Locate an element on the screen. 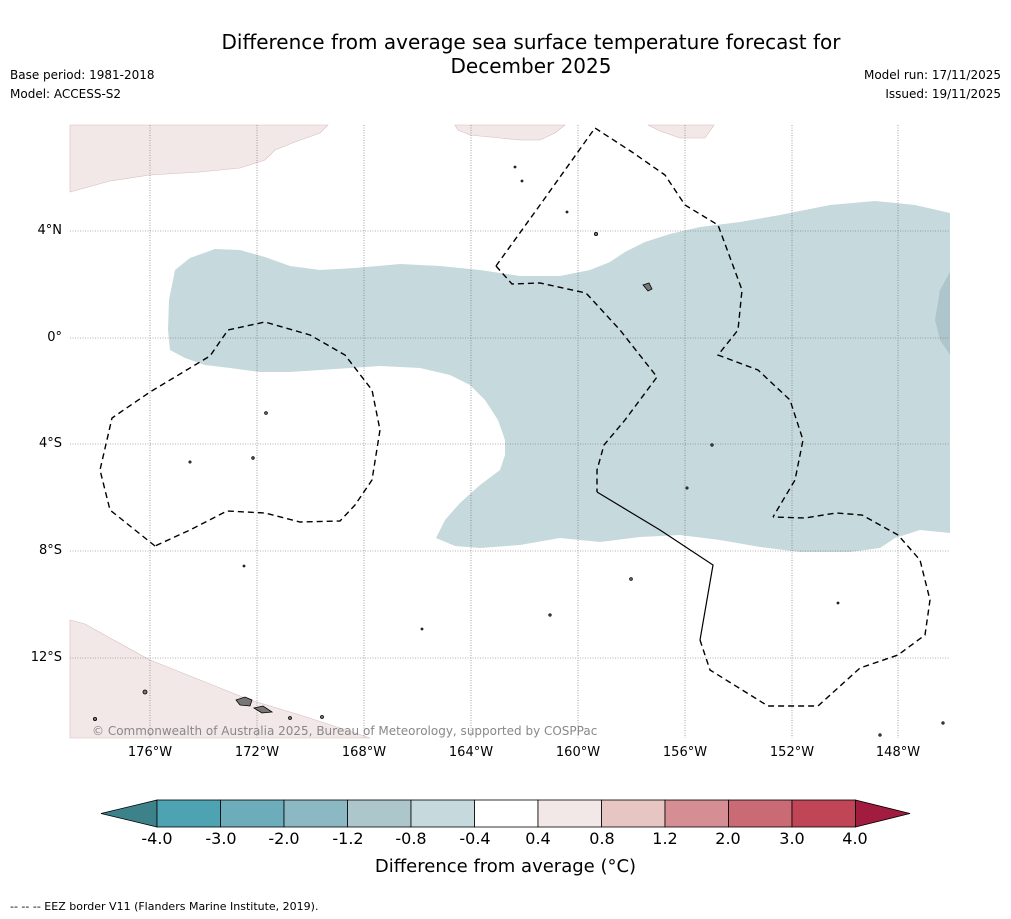  lat-label-4n: 4°N is located at coordinates (50, 230).